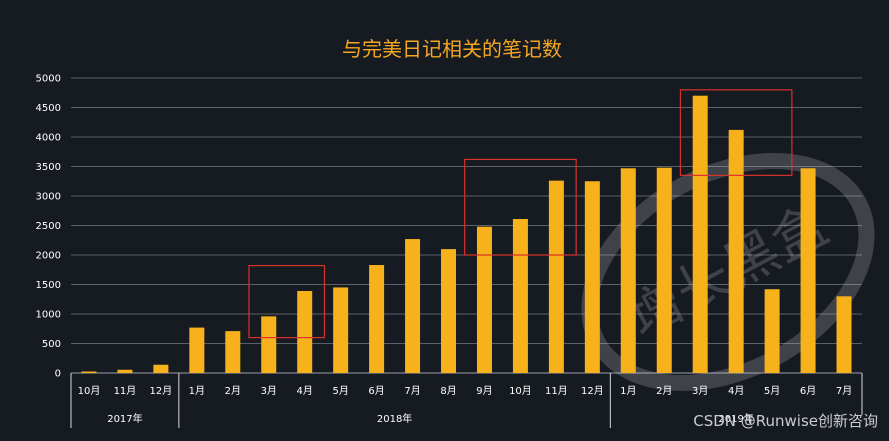 The image size is (889, 441). I want to click on x-tick-label: 8月, so click(448, 391).